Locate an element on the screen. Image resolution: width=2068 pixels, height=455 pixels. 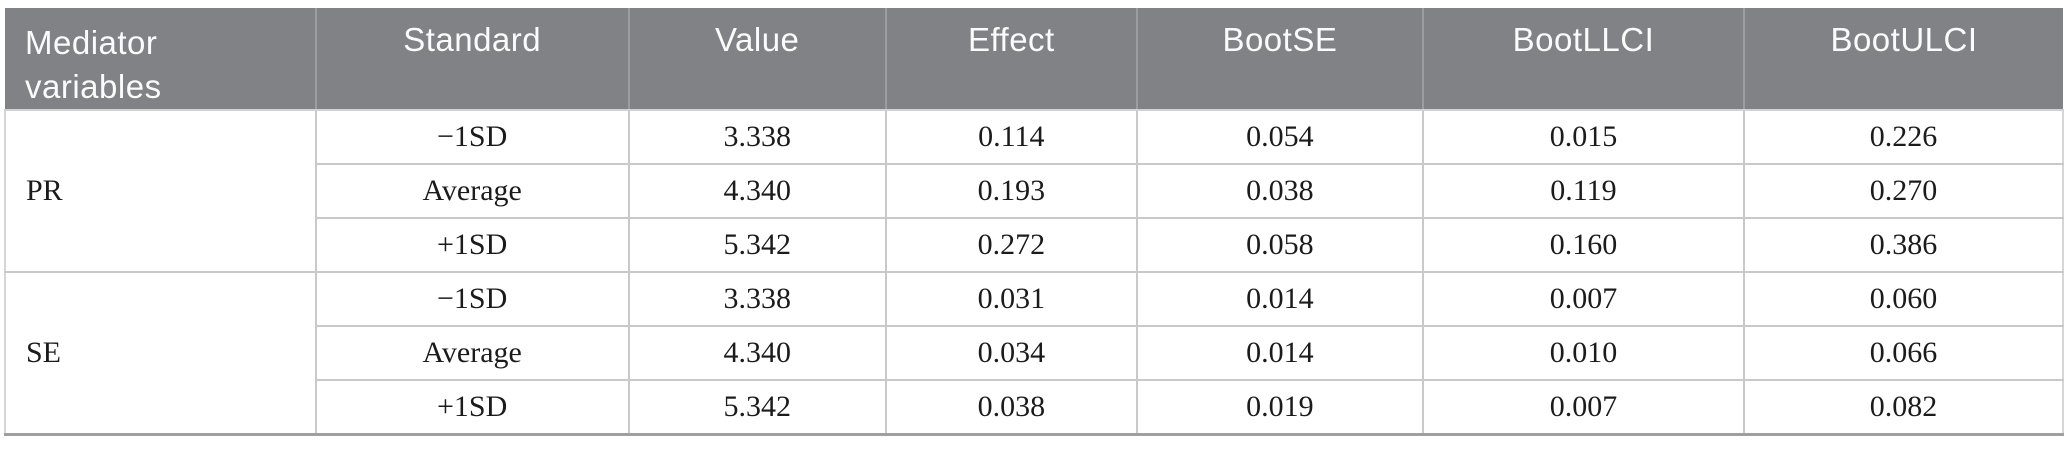
cell-bootulci: 0.226 is located at coordinates (1903, 137).